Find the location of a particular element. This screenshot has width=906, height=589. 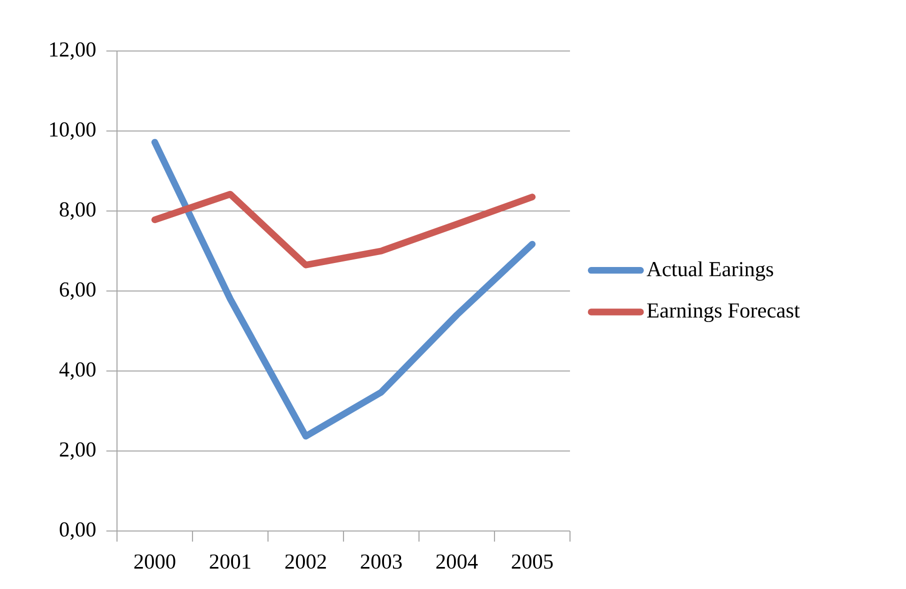

y-tick-label: 8,00 is located at coordinates (78, 211).